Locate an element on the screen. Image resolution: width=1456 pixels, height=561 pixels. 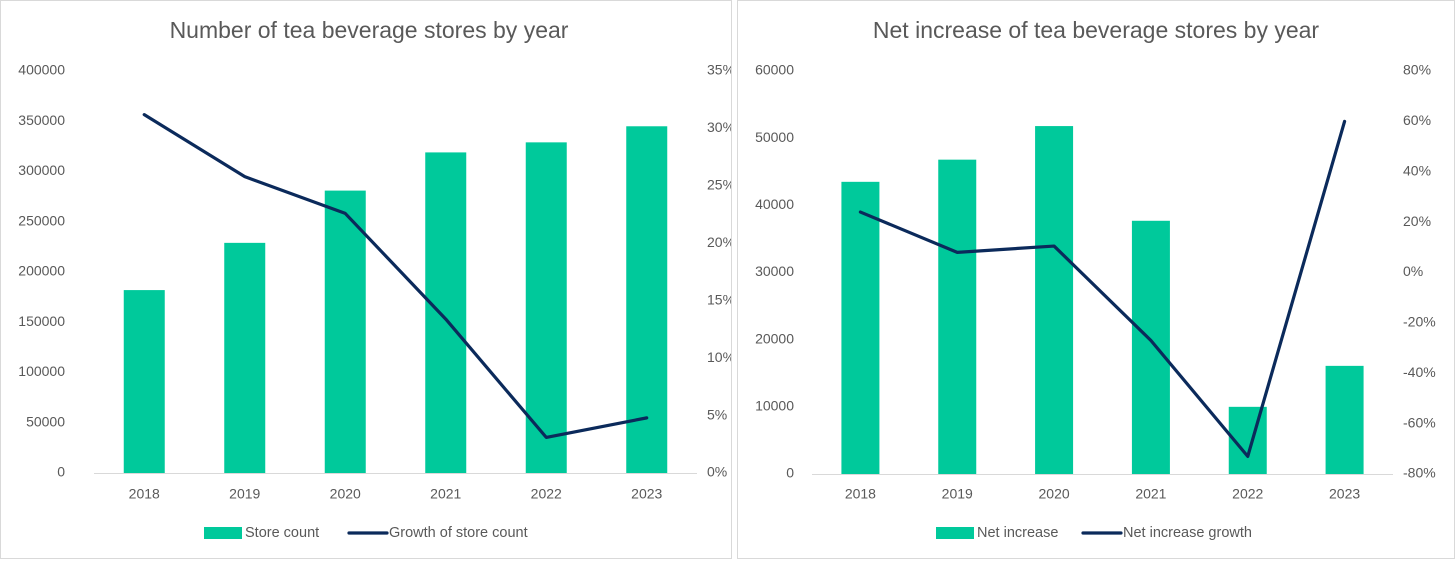
y2-axis-tick-label: -40% is located at coordinates (1419, 372).